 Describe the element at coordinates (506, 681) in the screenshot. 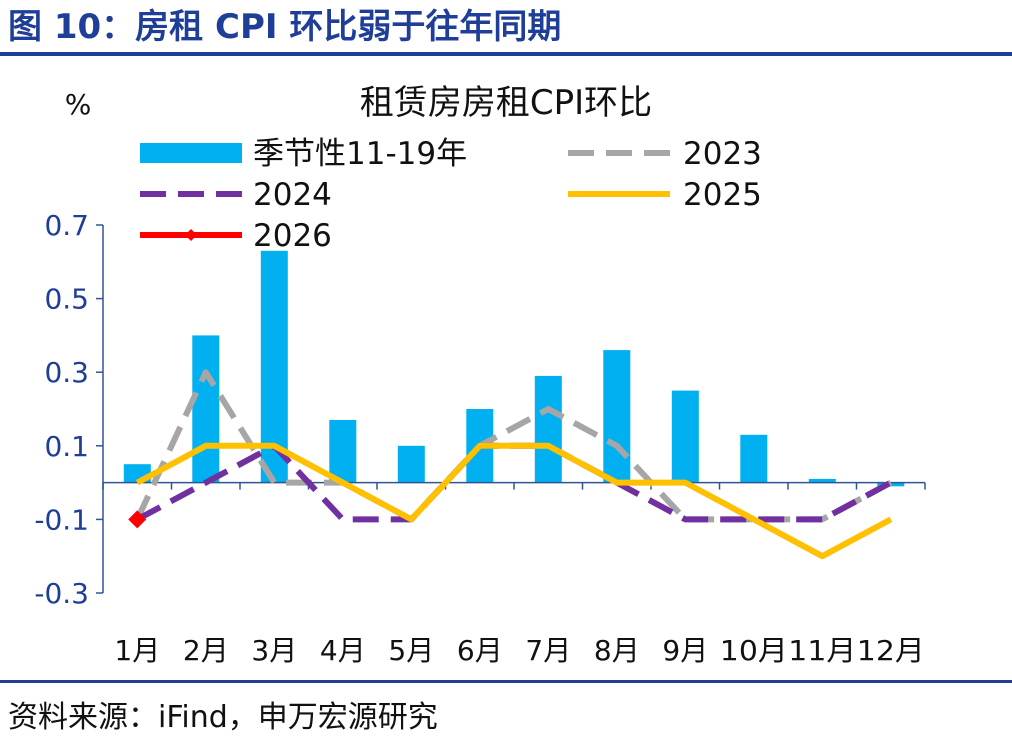

I see `bottom-rule` at that location.